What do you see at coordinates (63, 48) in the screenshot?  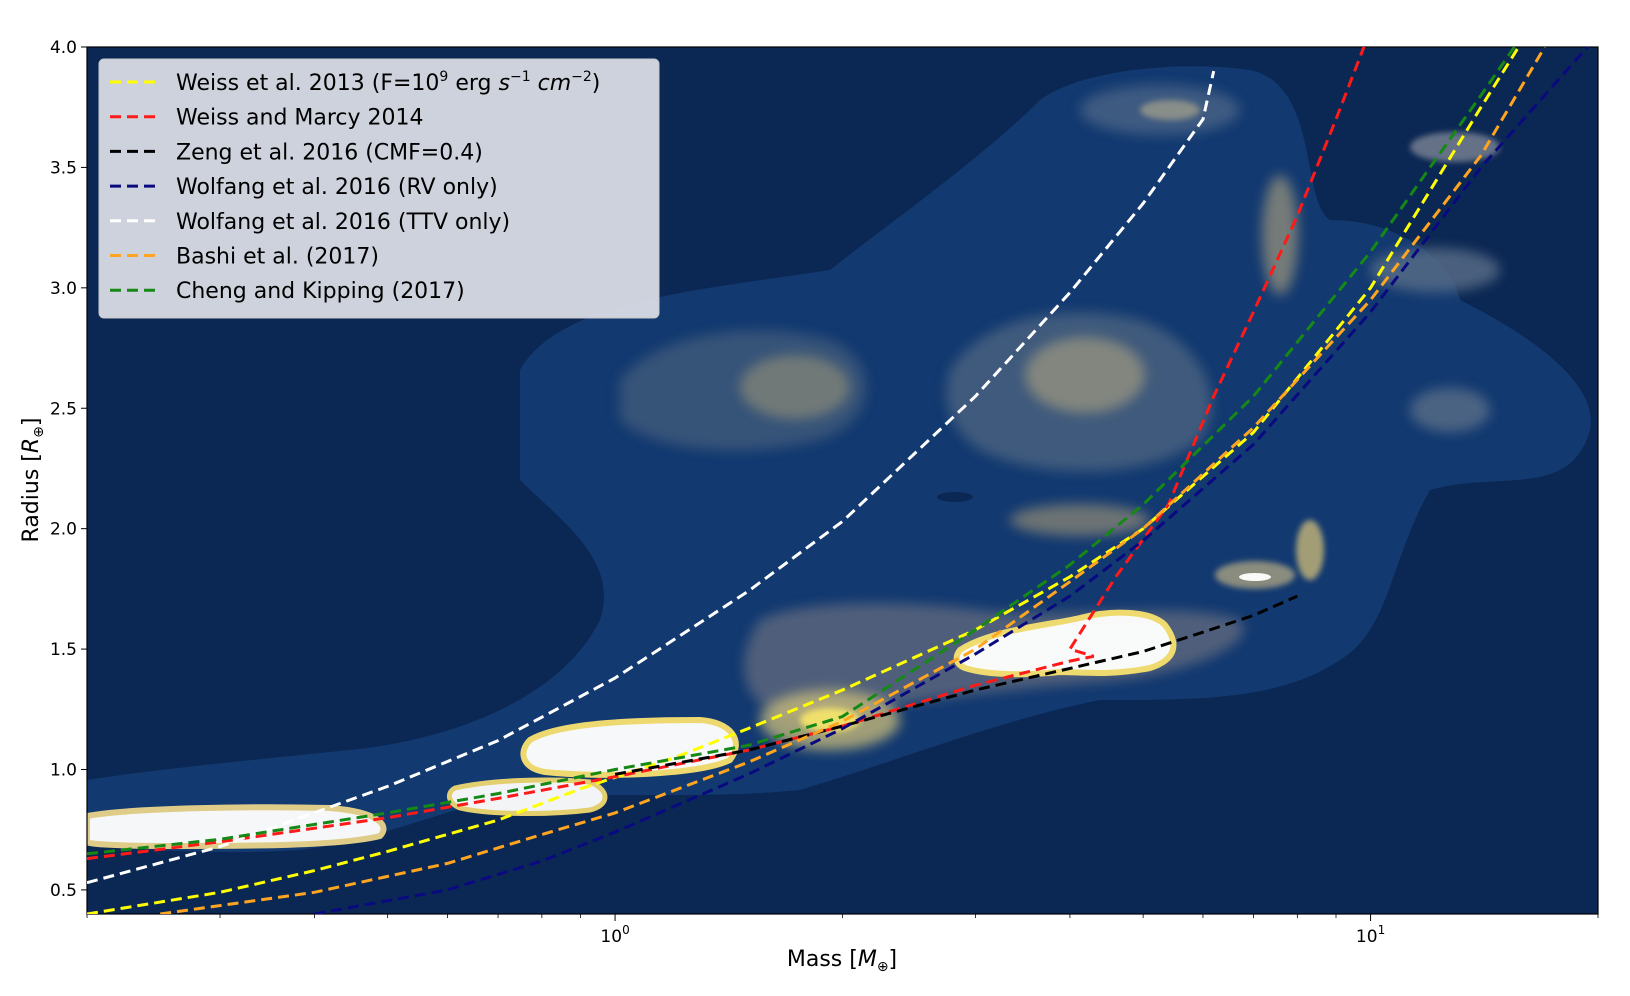 I see `y-tick-label-7: 4.0` at bounding box center [63, 48].